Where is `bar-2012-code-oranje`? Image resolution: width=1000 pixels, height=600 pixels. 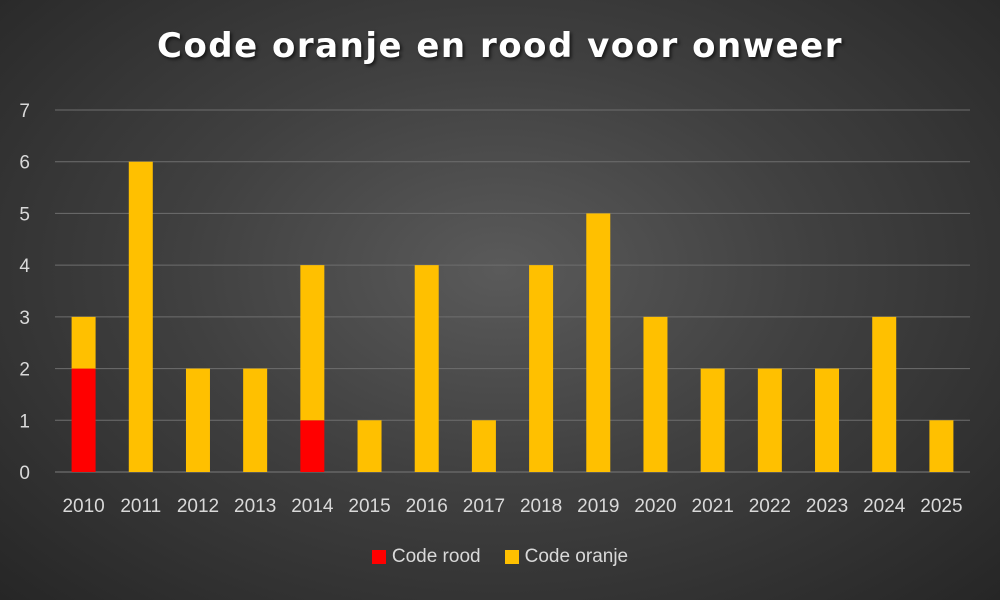 bar-2012-code-oranje is located at coordinates (197, 420).